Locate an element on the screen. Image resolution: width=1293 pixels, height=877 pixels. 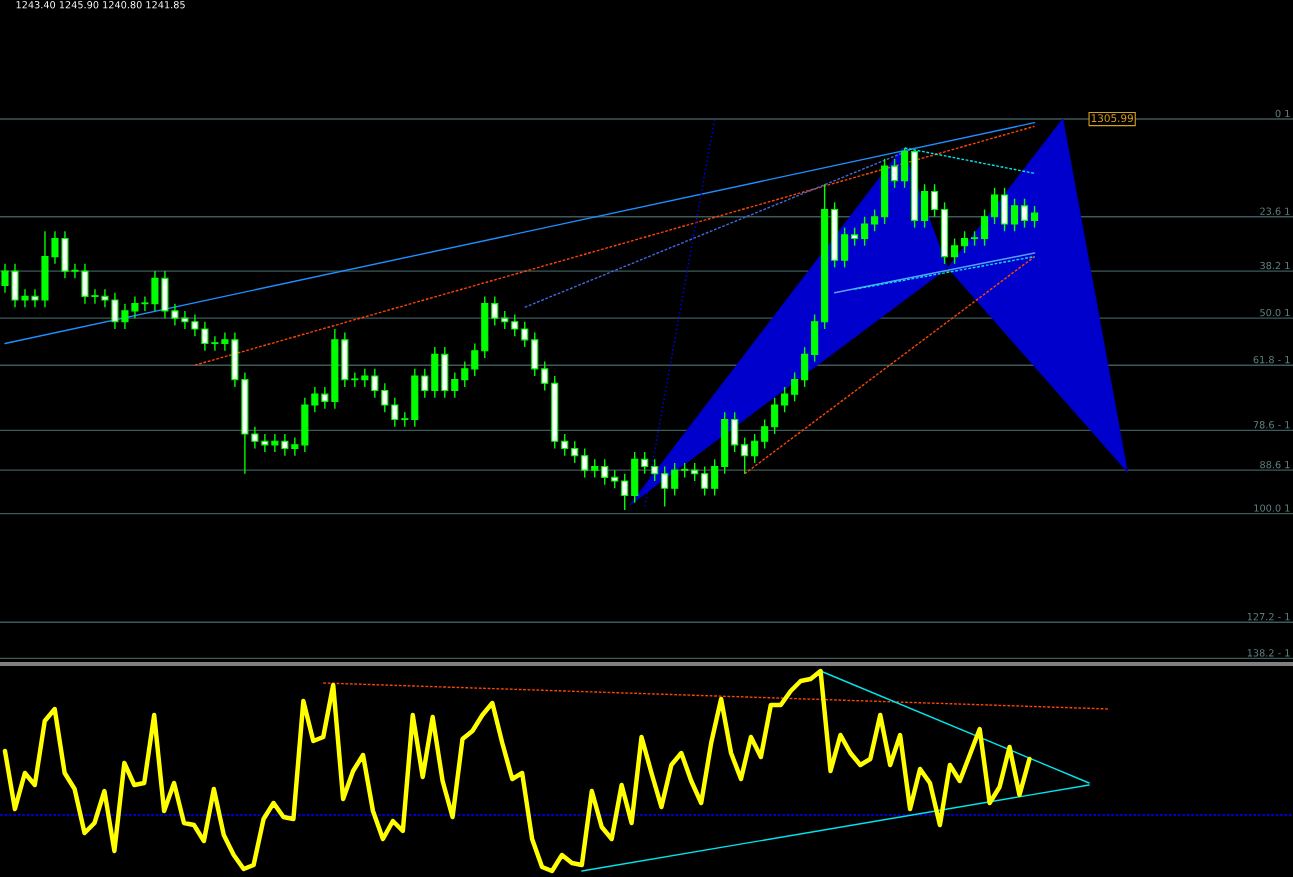
text: 127.2 - 1 is located at coordinates (1268, 616).